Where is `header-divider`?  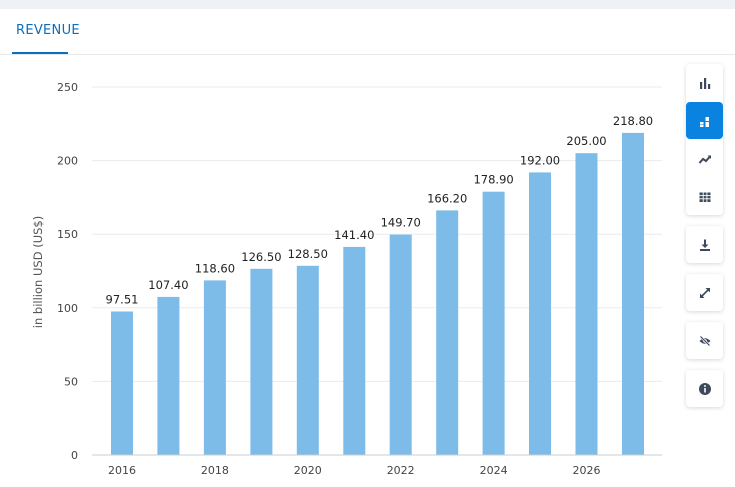
header-divider is located at coordinates (367, 54).